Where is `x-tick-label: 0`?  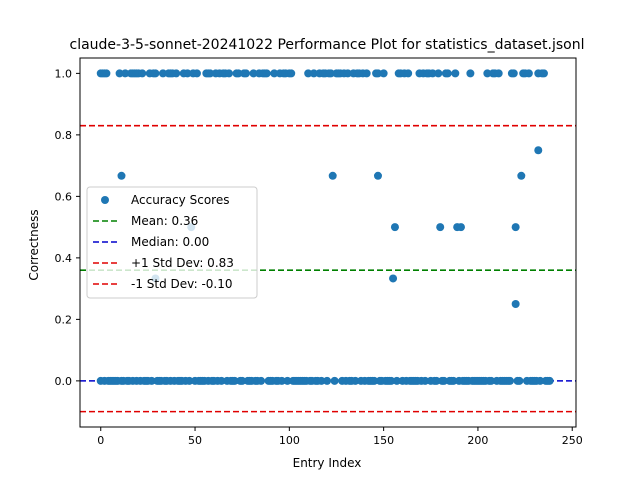 x-tick-label: 0 is located at coordinates (100, 440).